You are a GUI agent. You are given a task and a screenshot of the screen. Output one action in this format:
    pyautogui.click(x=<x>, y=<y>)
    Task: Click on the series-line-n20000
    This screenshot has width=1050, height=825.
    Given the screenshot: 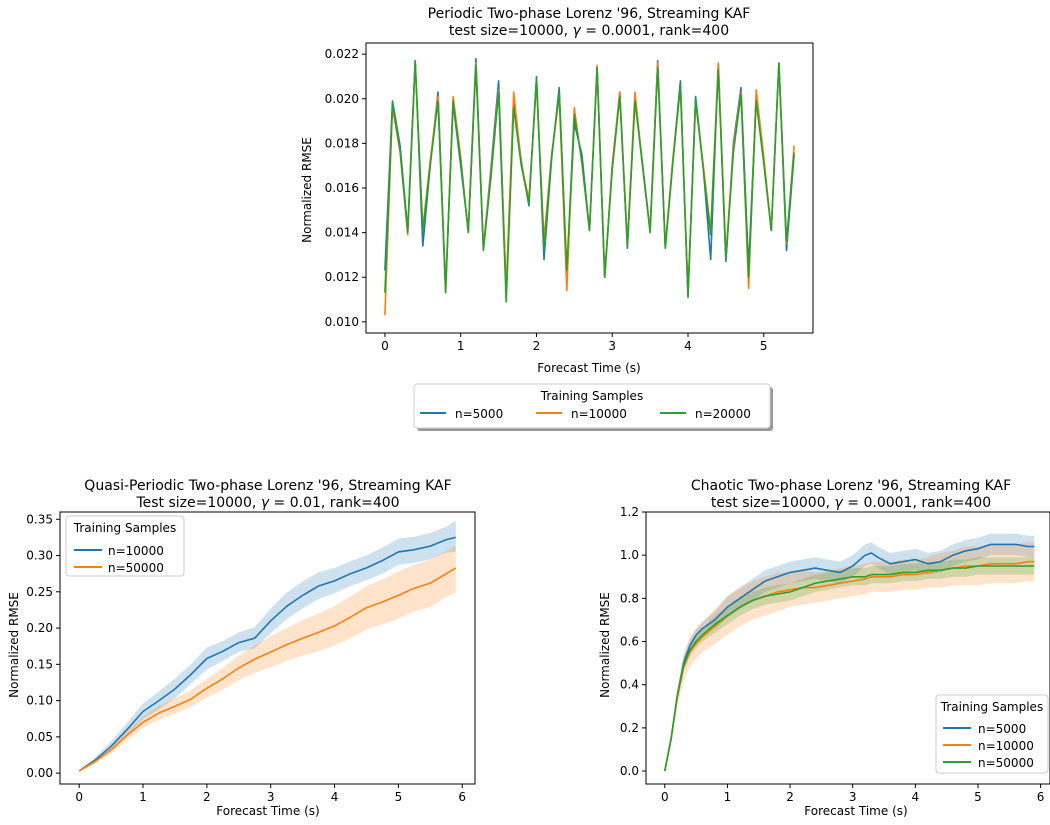 What is the action you would take?
    pyautogui.click(x=589, y=181)
    